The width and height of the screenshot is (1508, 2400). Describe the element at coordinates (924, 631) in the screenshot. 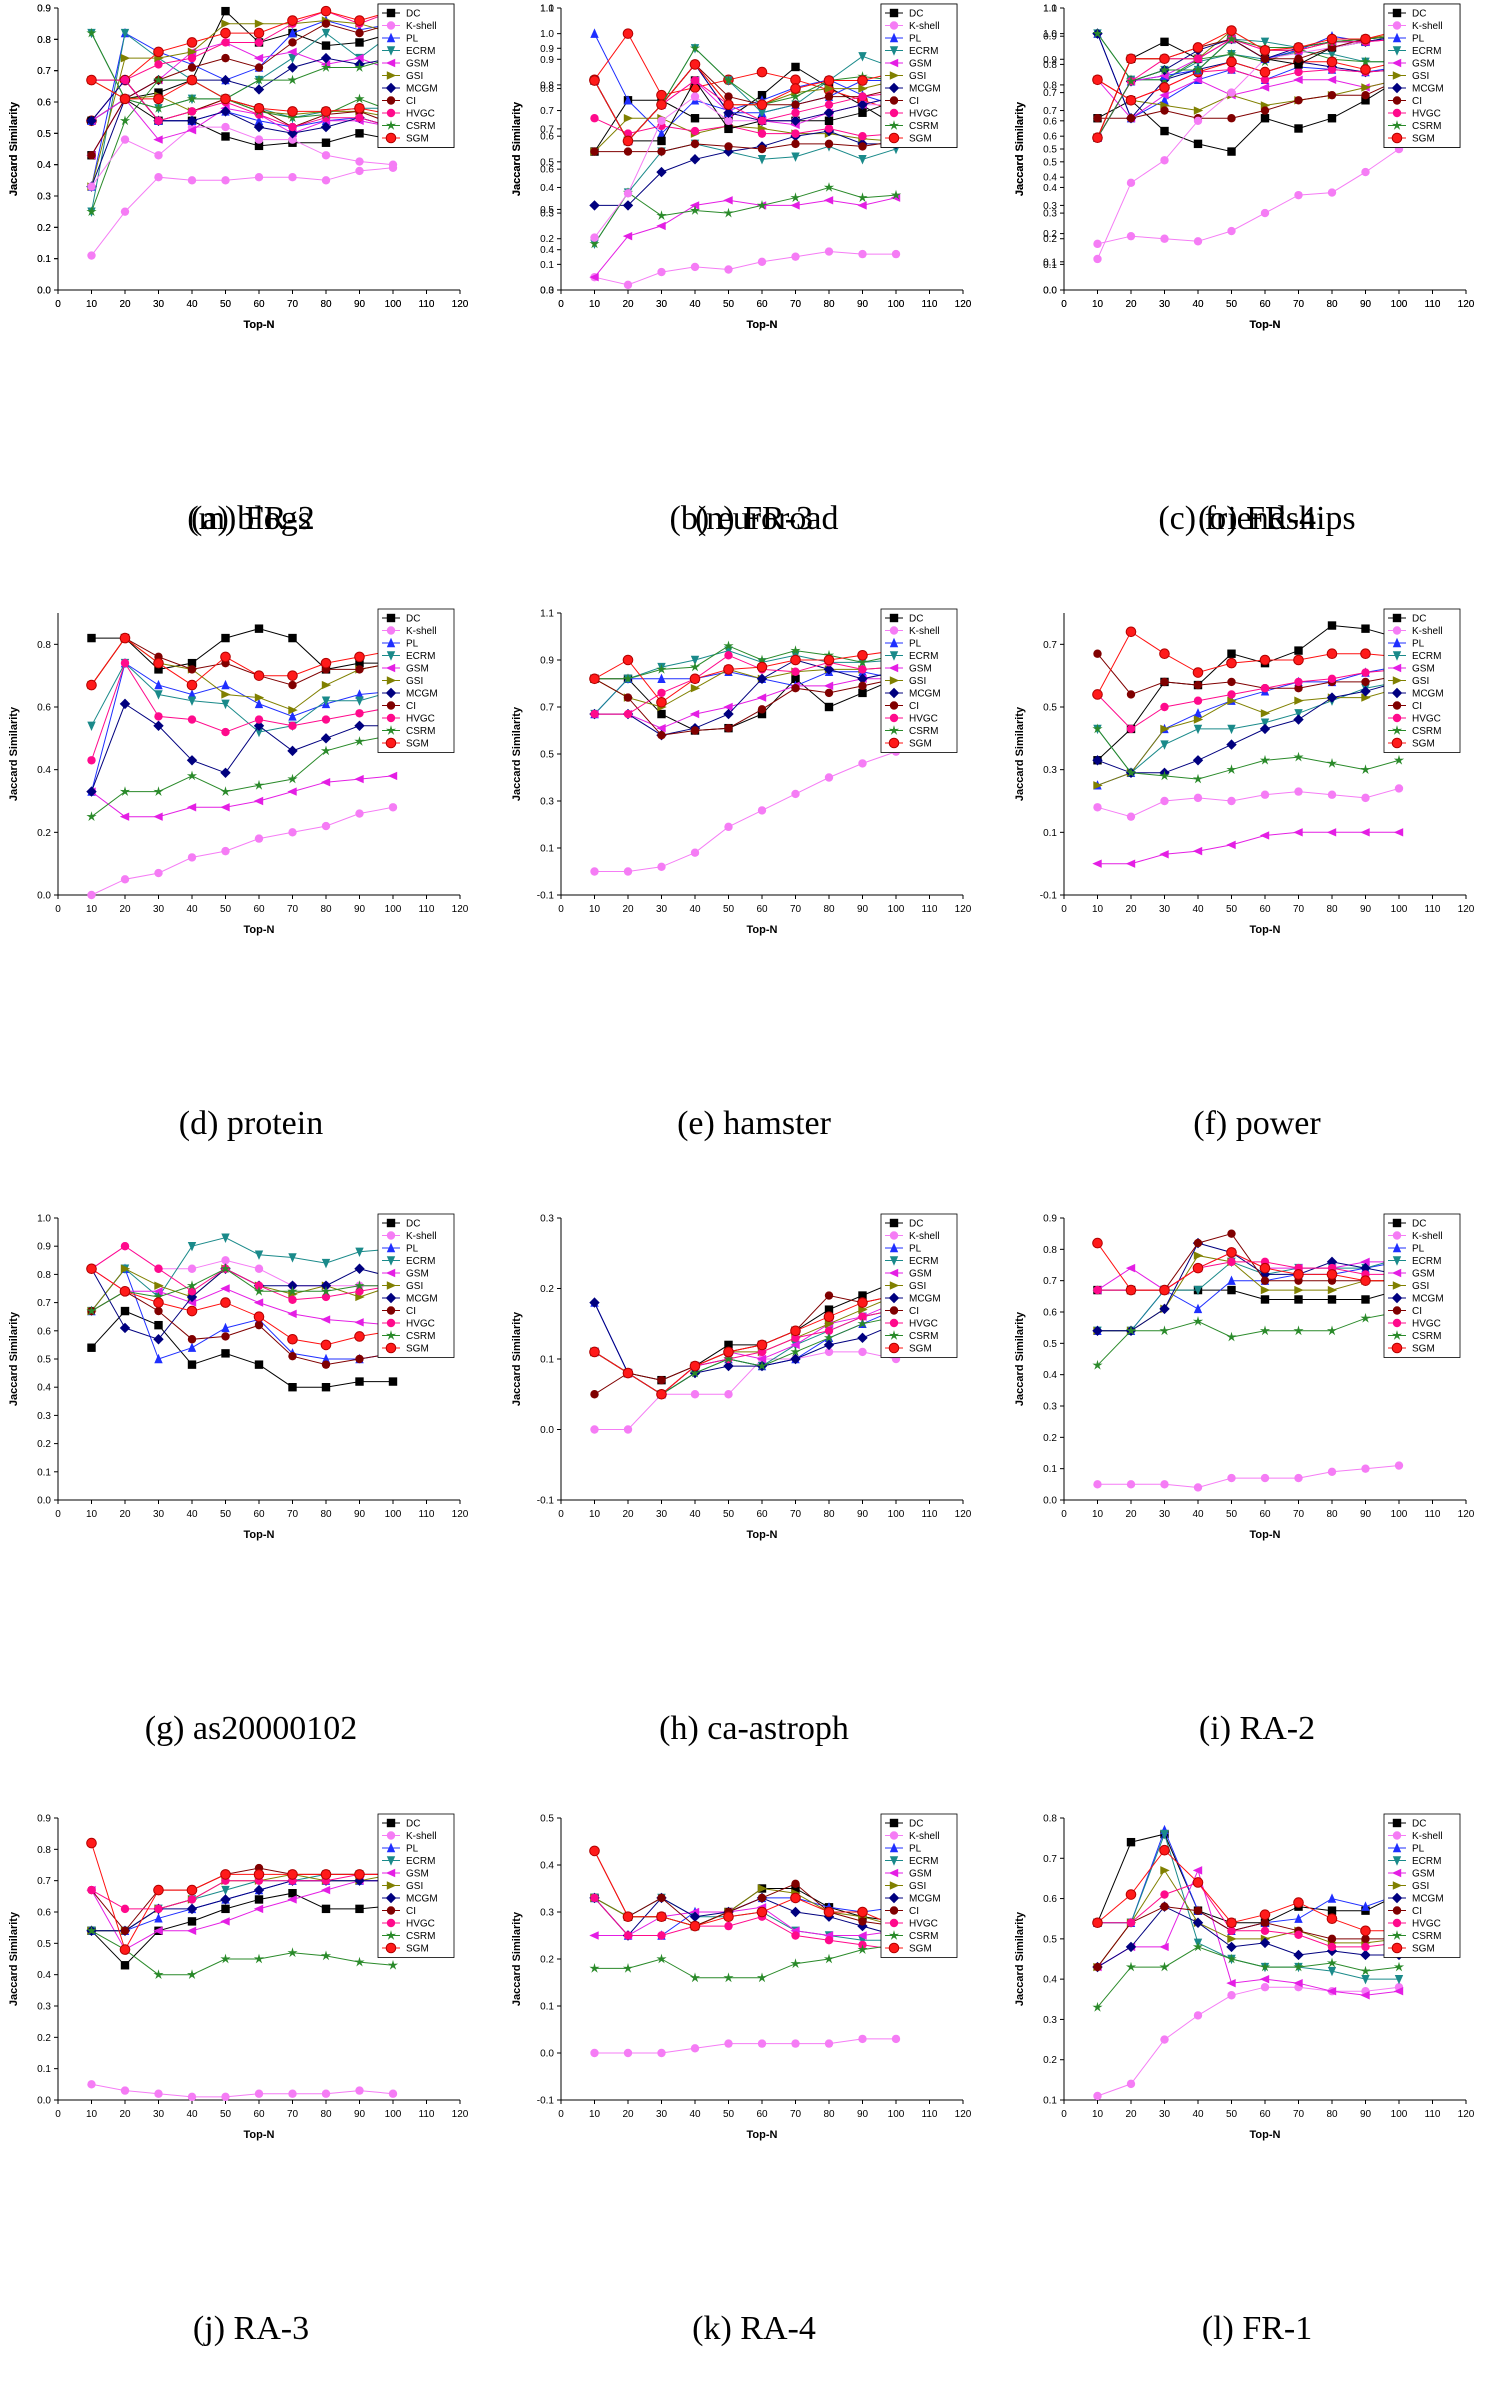

I see `legend-label: K-shell` at that location.